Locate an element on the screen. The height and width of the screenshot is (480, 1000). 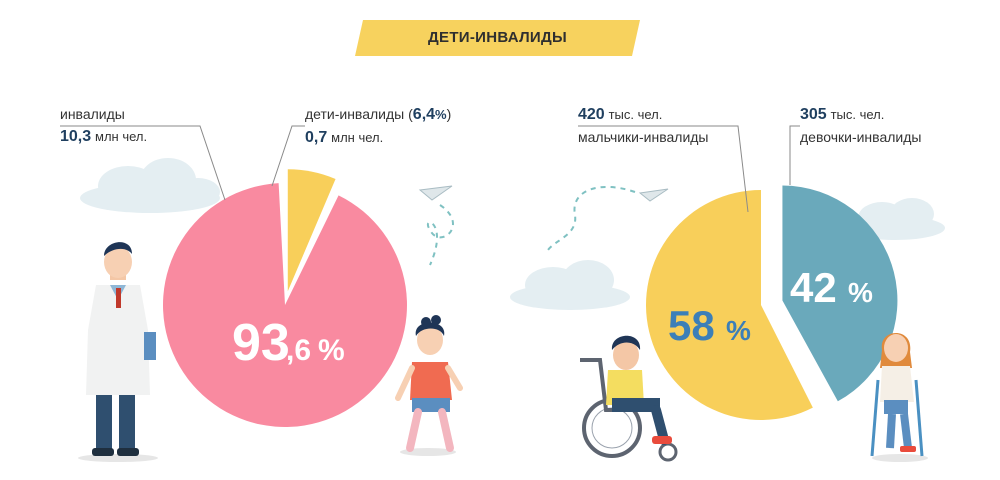
pie-slice-boys is located at coordinates (729, 305).